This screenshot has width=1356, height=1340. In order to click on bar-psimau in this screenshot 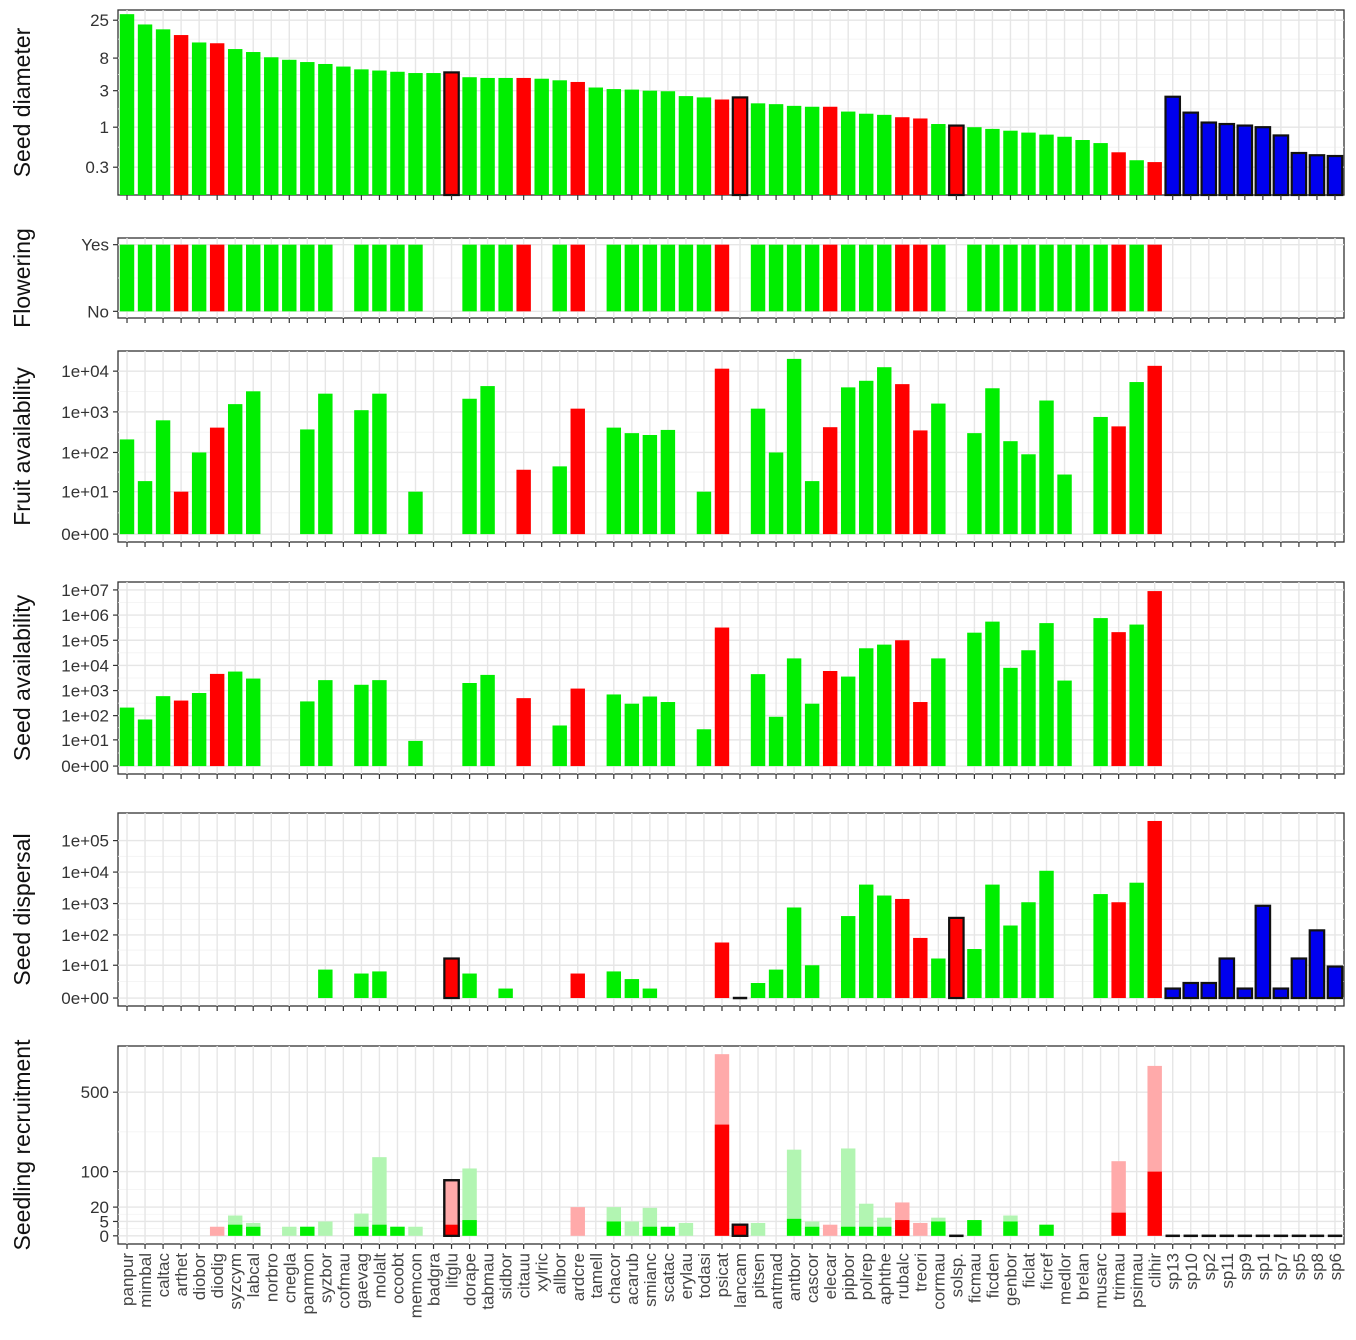, I will do `click(1136, 177)`.